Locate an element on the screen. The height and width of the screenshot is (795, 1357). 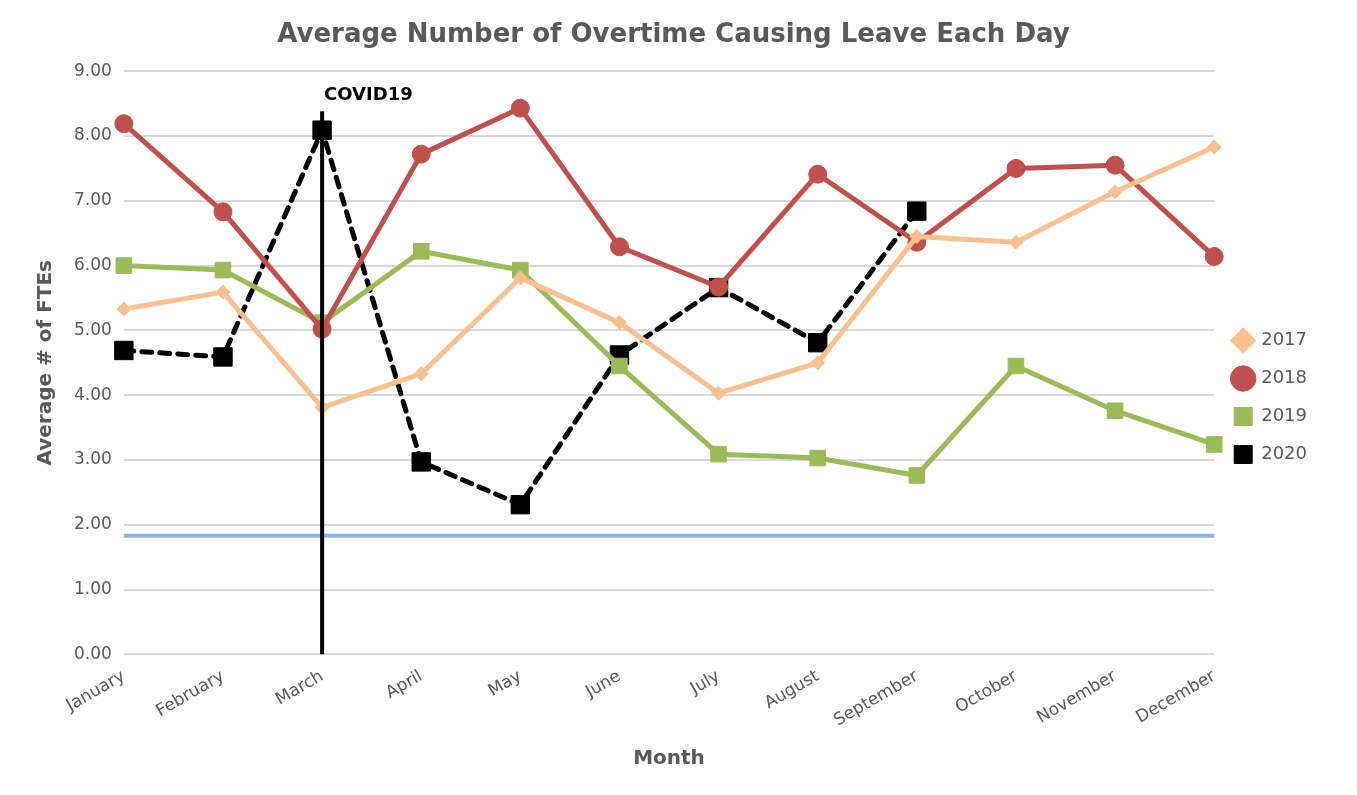
y-tick-label: 4.00 is located at coordinates (92, 393).